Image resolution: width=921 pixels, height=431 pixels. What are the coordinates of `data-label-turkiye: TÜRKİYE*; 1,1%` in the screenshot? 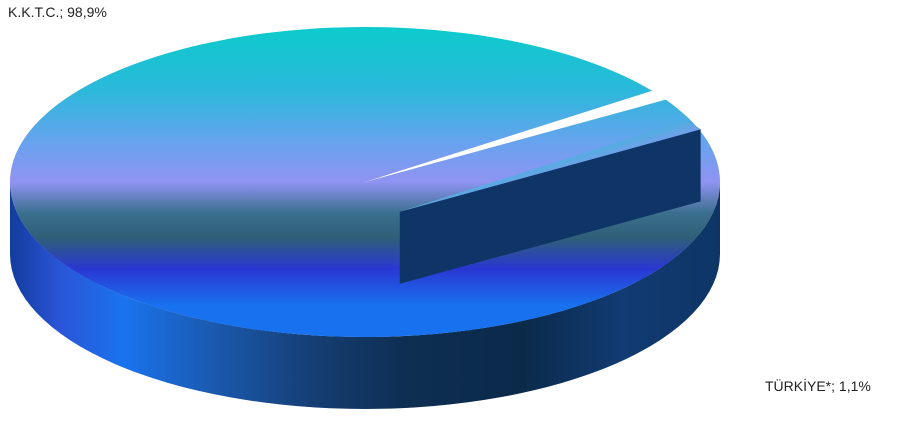 It's located at (818, 386).